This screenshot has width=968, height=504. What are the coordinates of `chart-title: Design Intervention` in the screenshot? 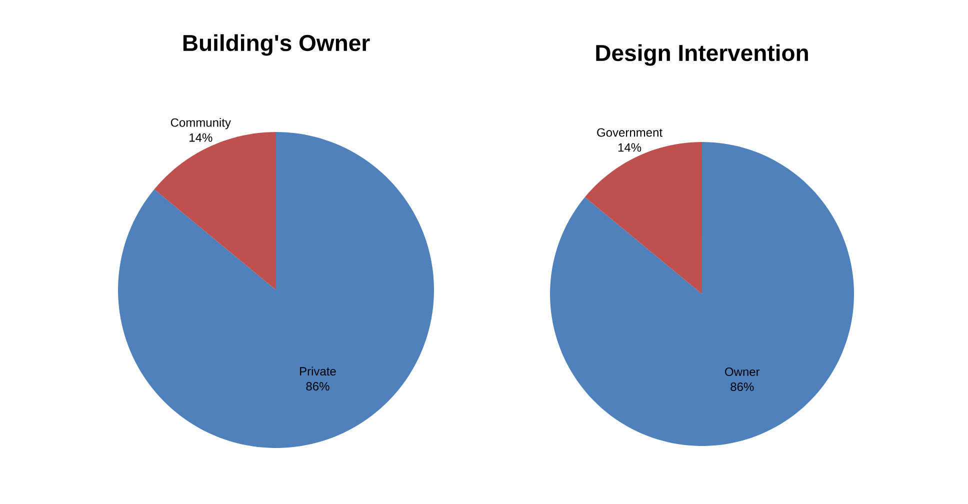 It's located at (702, 55).